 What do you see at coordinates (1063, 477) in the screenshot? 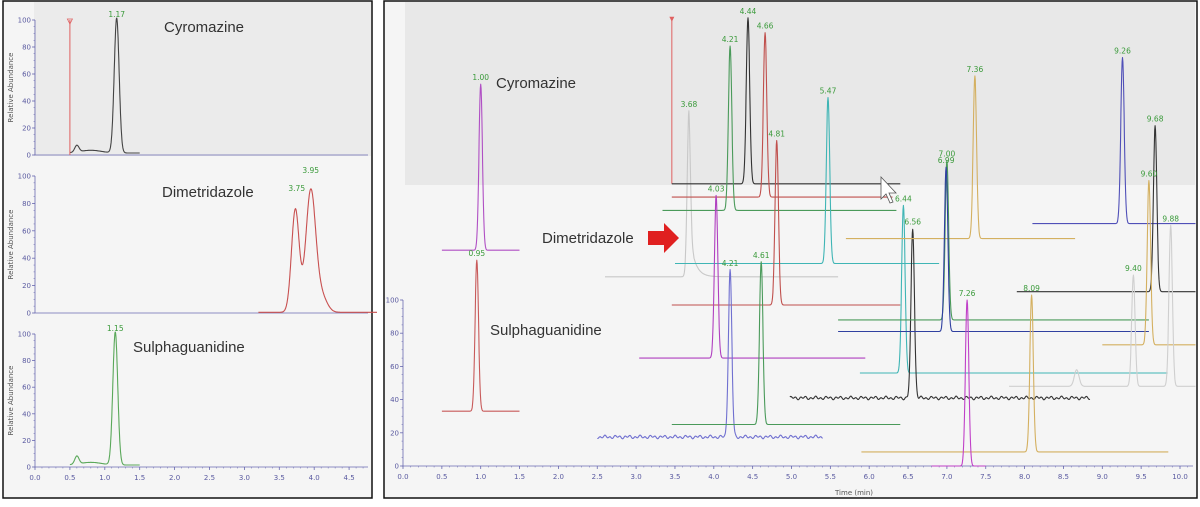
I see `right-x-tick-label: 8.5` at bounding box center [1063, 477].